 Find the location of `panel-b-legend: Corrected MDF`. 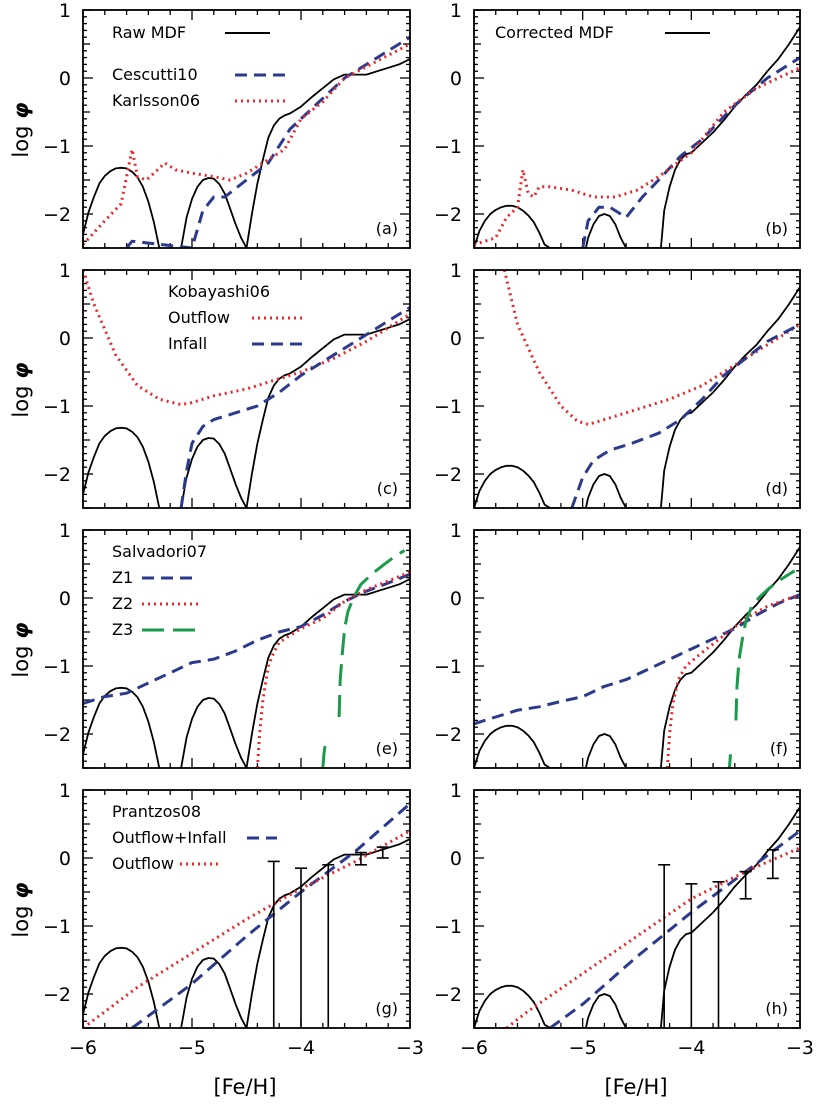

panel-b-legend: Corrected MDF is located at coordinates (602, 32).